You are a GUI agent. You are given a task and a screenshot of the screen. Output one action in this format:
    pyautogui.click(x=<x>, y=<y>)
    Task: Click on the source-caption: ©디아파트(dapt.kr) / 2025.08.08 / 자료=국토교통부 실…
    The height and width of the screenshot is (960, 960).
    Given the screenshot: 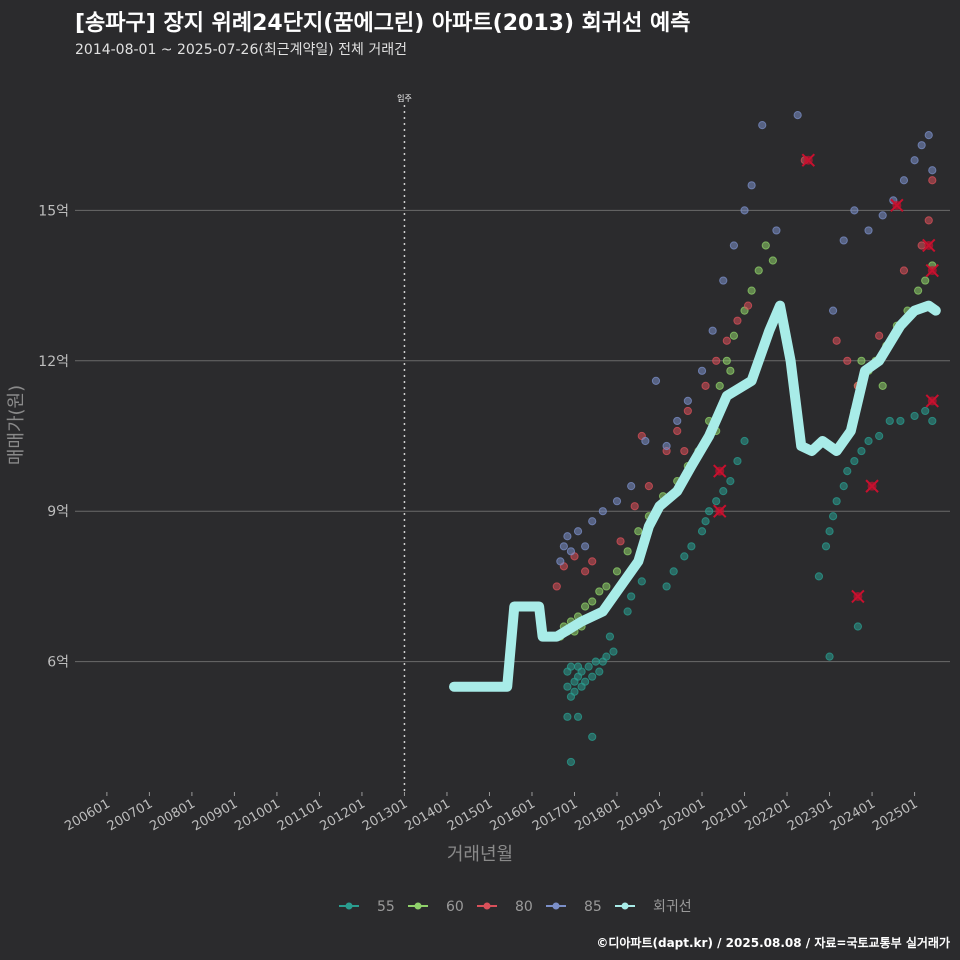 What is the action you would take?
    pyautogui.click(x=773, y=942)
    